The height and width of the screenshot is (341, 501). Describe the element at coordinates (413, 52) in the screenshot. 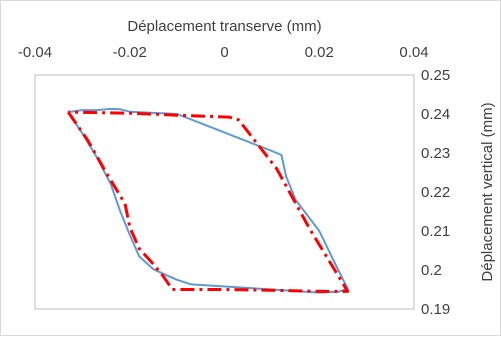

I see `x-tick-label: 0.04` at that location.